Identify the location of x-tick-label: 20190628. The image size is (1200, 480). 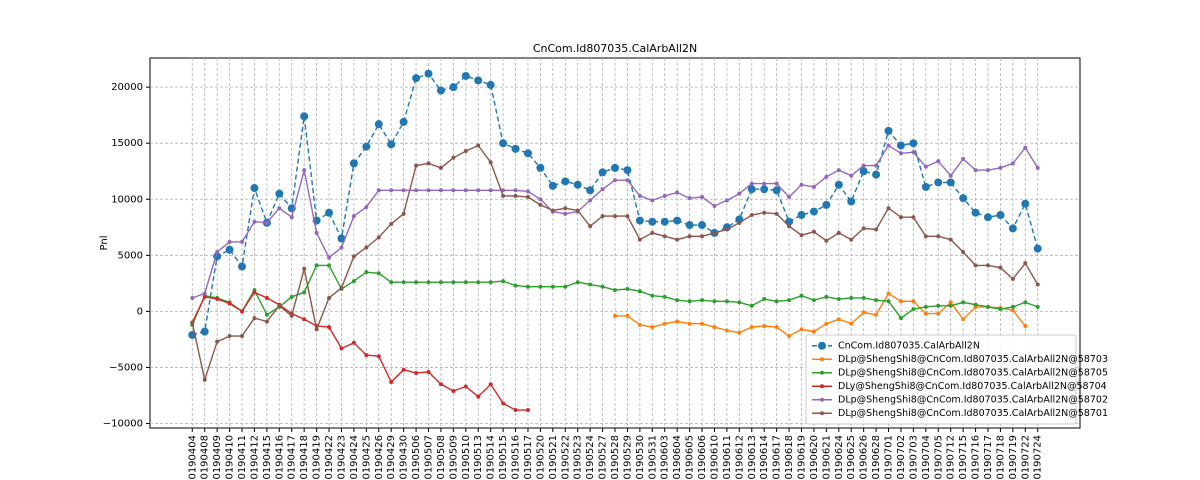
(876, 457).